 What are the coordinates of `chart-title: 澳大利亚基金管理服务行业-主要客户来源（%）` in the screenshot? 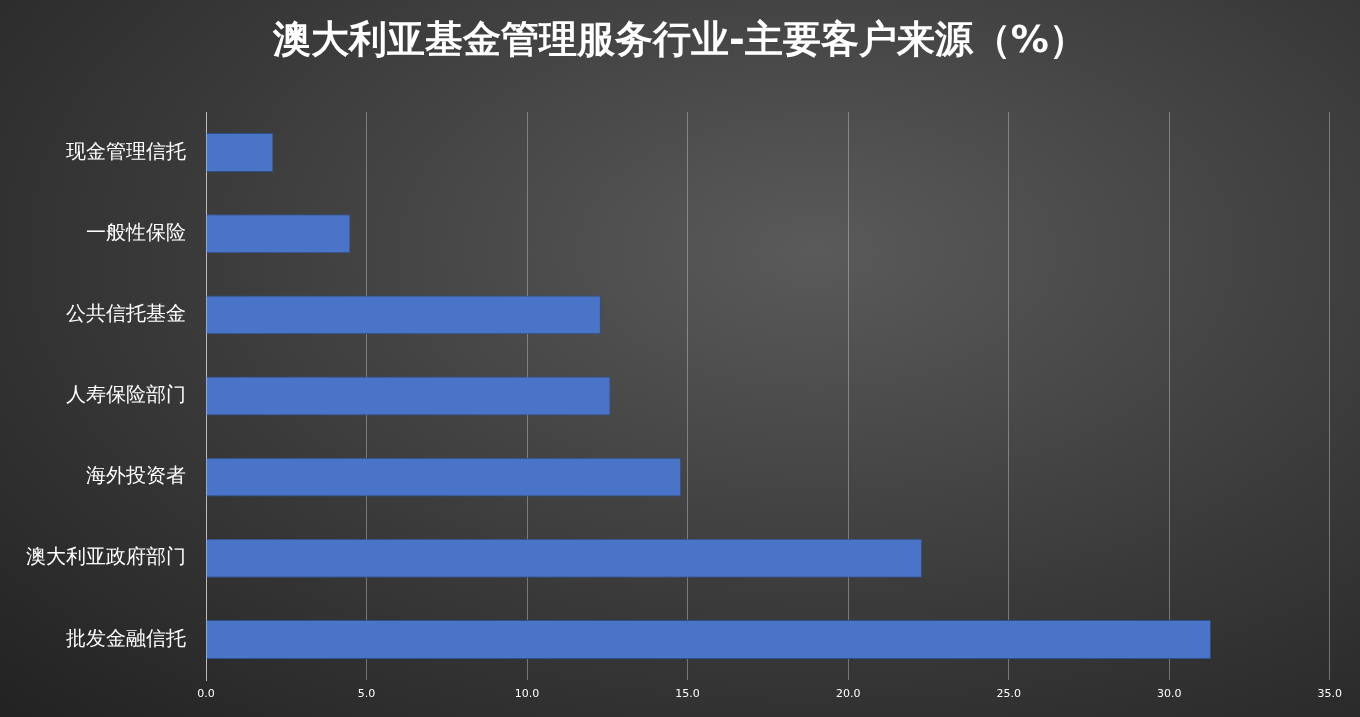 It's located at (680, 39).